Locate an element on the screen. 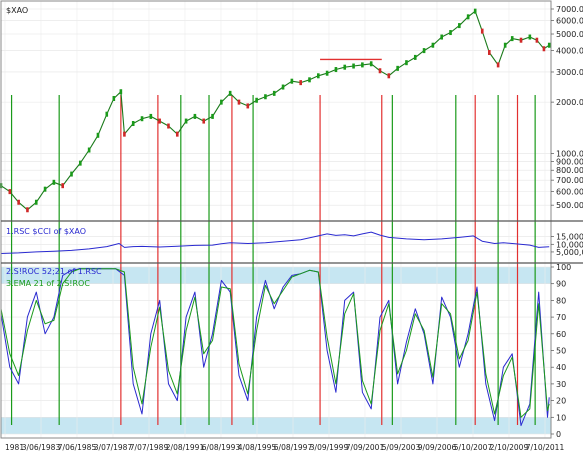 This screenshot has height=453, width=583. x-tick-label-2: 7/06/1985 is located at coordinates (77, 447).